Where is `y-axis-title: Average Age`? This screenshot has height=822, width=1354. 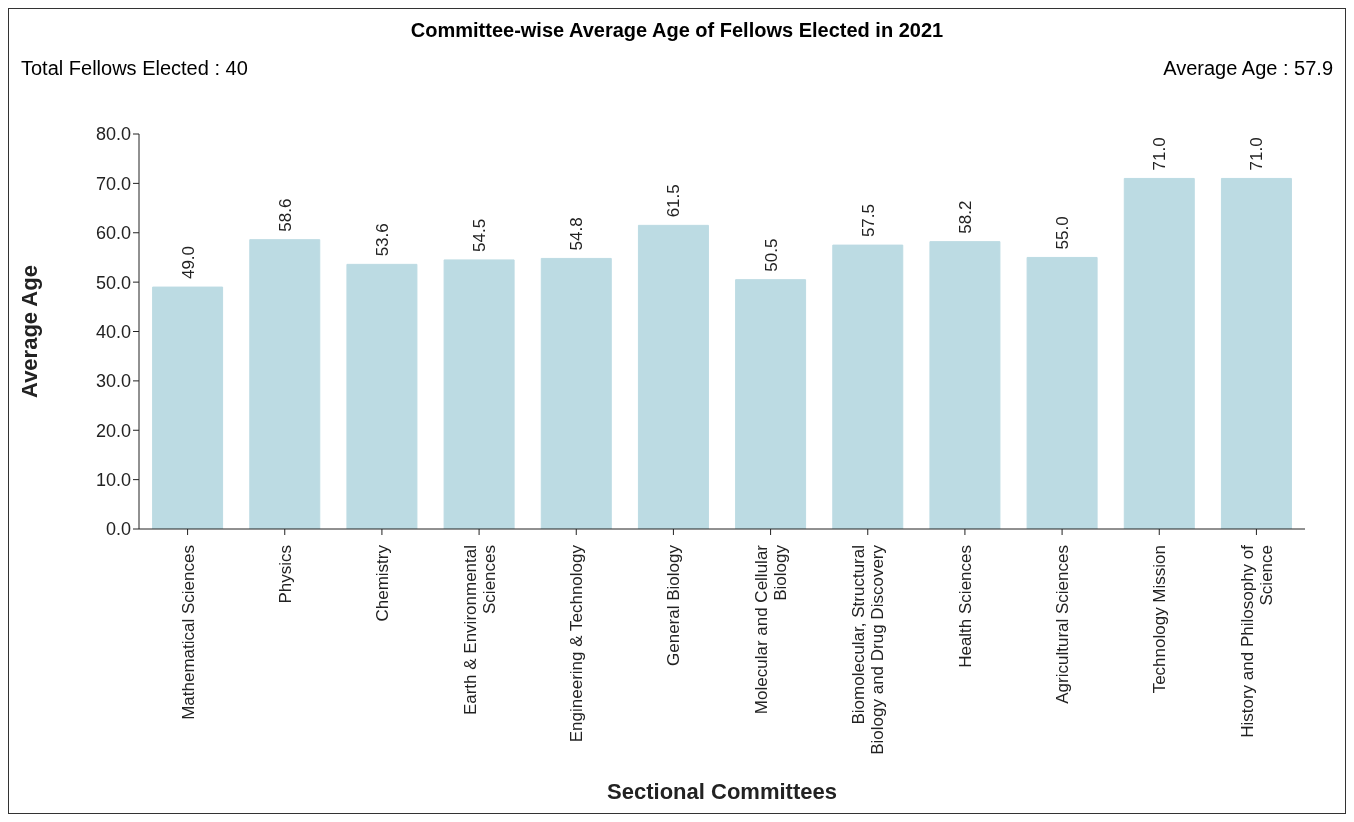 y-axis-title: Average Age is located at coordinates (29, 331).